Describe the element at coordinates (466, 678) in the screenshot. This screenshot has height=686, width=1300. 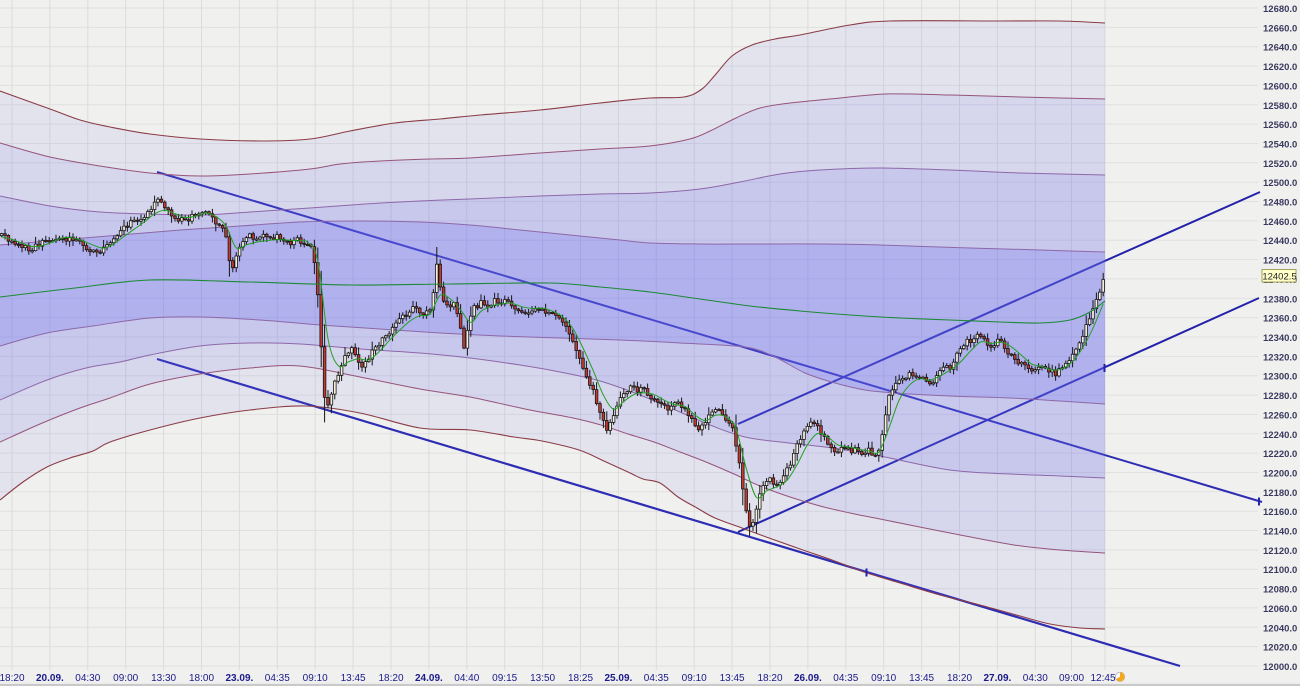
I see `svg-text: 04:40` at that location.